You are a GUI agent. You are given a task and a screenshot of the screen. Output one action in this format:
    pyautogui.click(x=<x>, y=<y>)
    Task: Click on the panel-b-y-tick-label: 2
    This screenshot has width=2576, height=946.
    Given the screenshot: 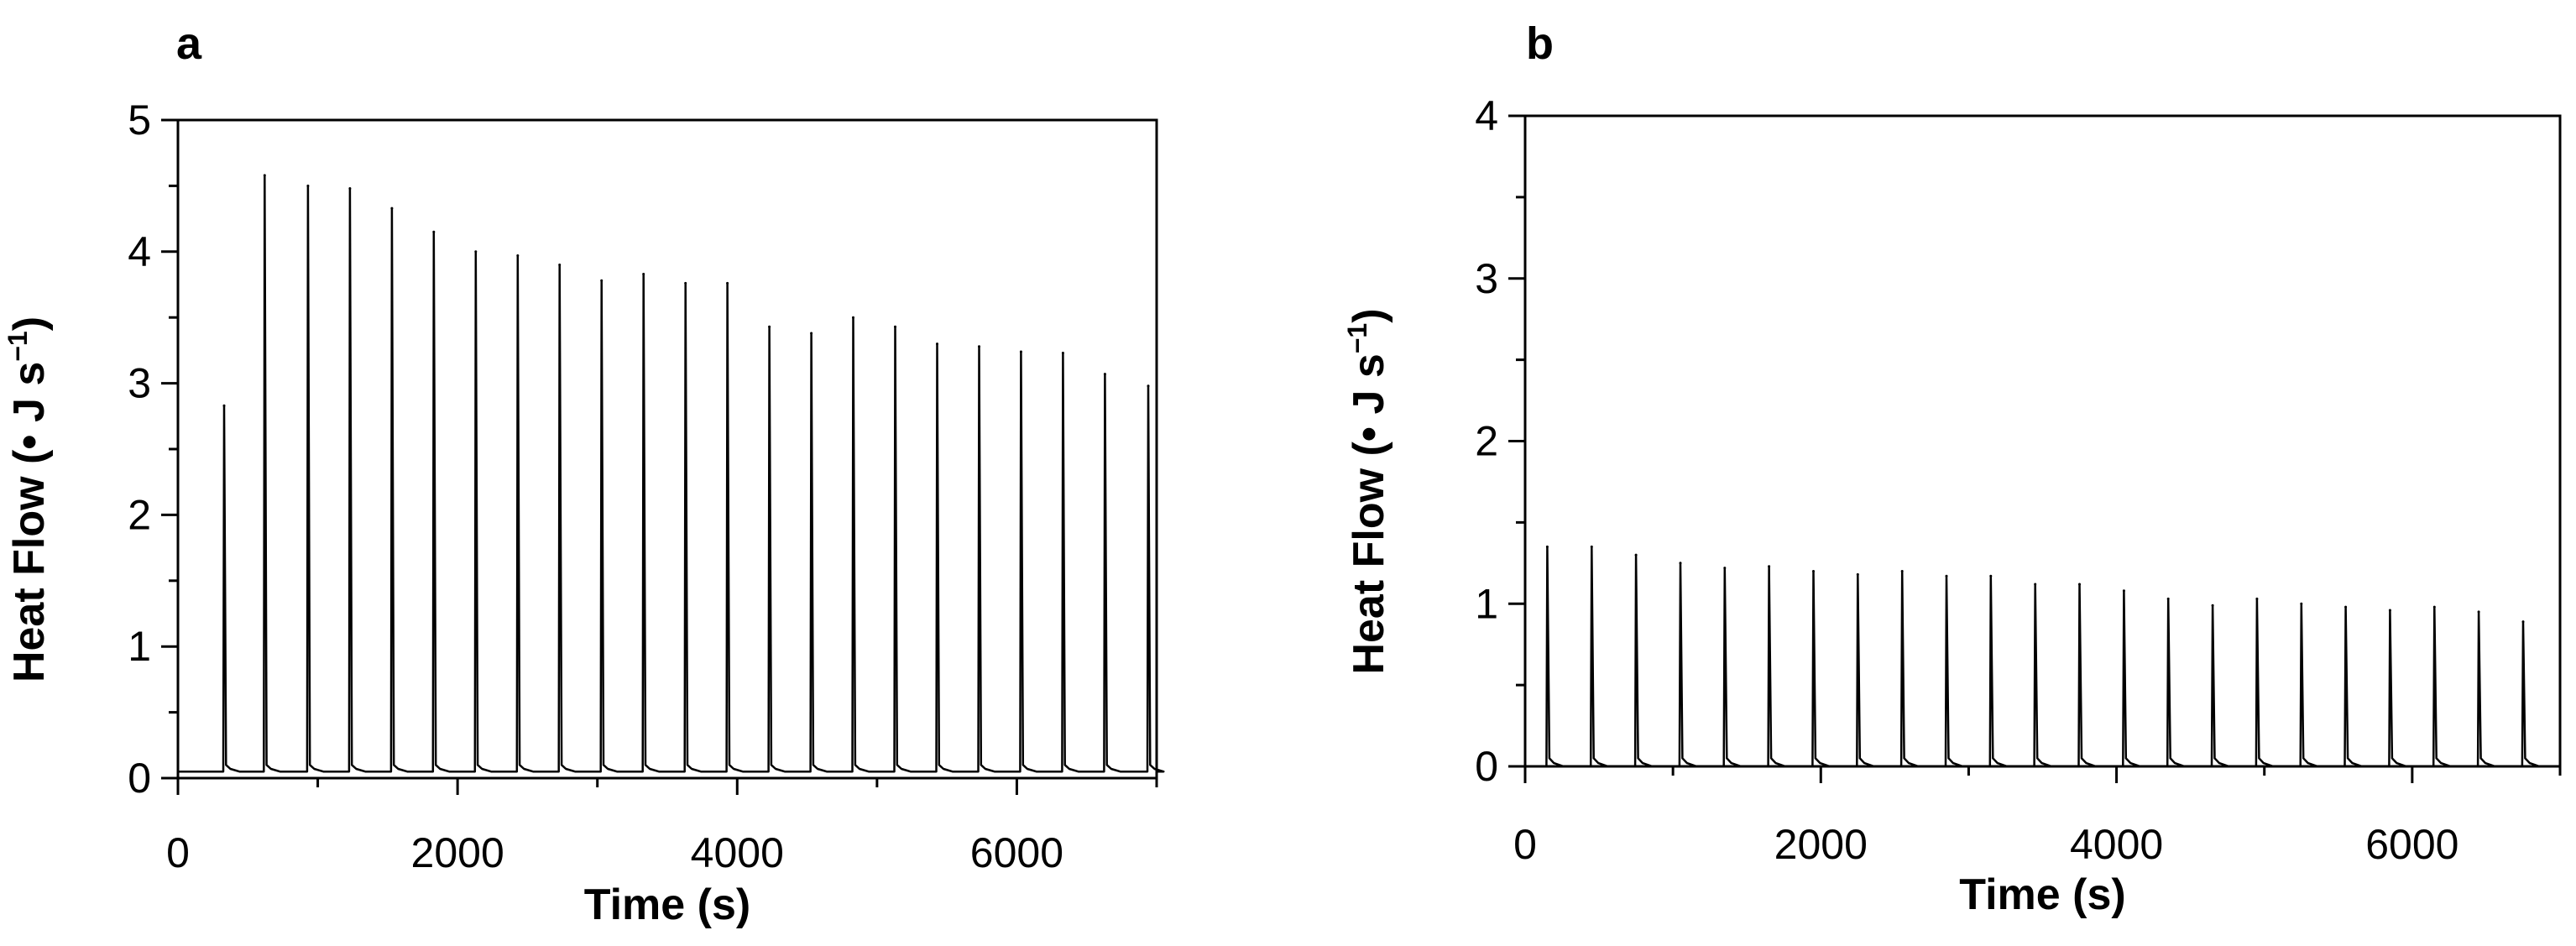 What is the action you would take?
    pyautogui.click(x=1486, y=441)
    